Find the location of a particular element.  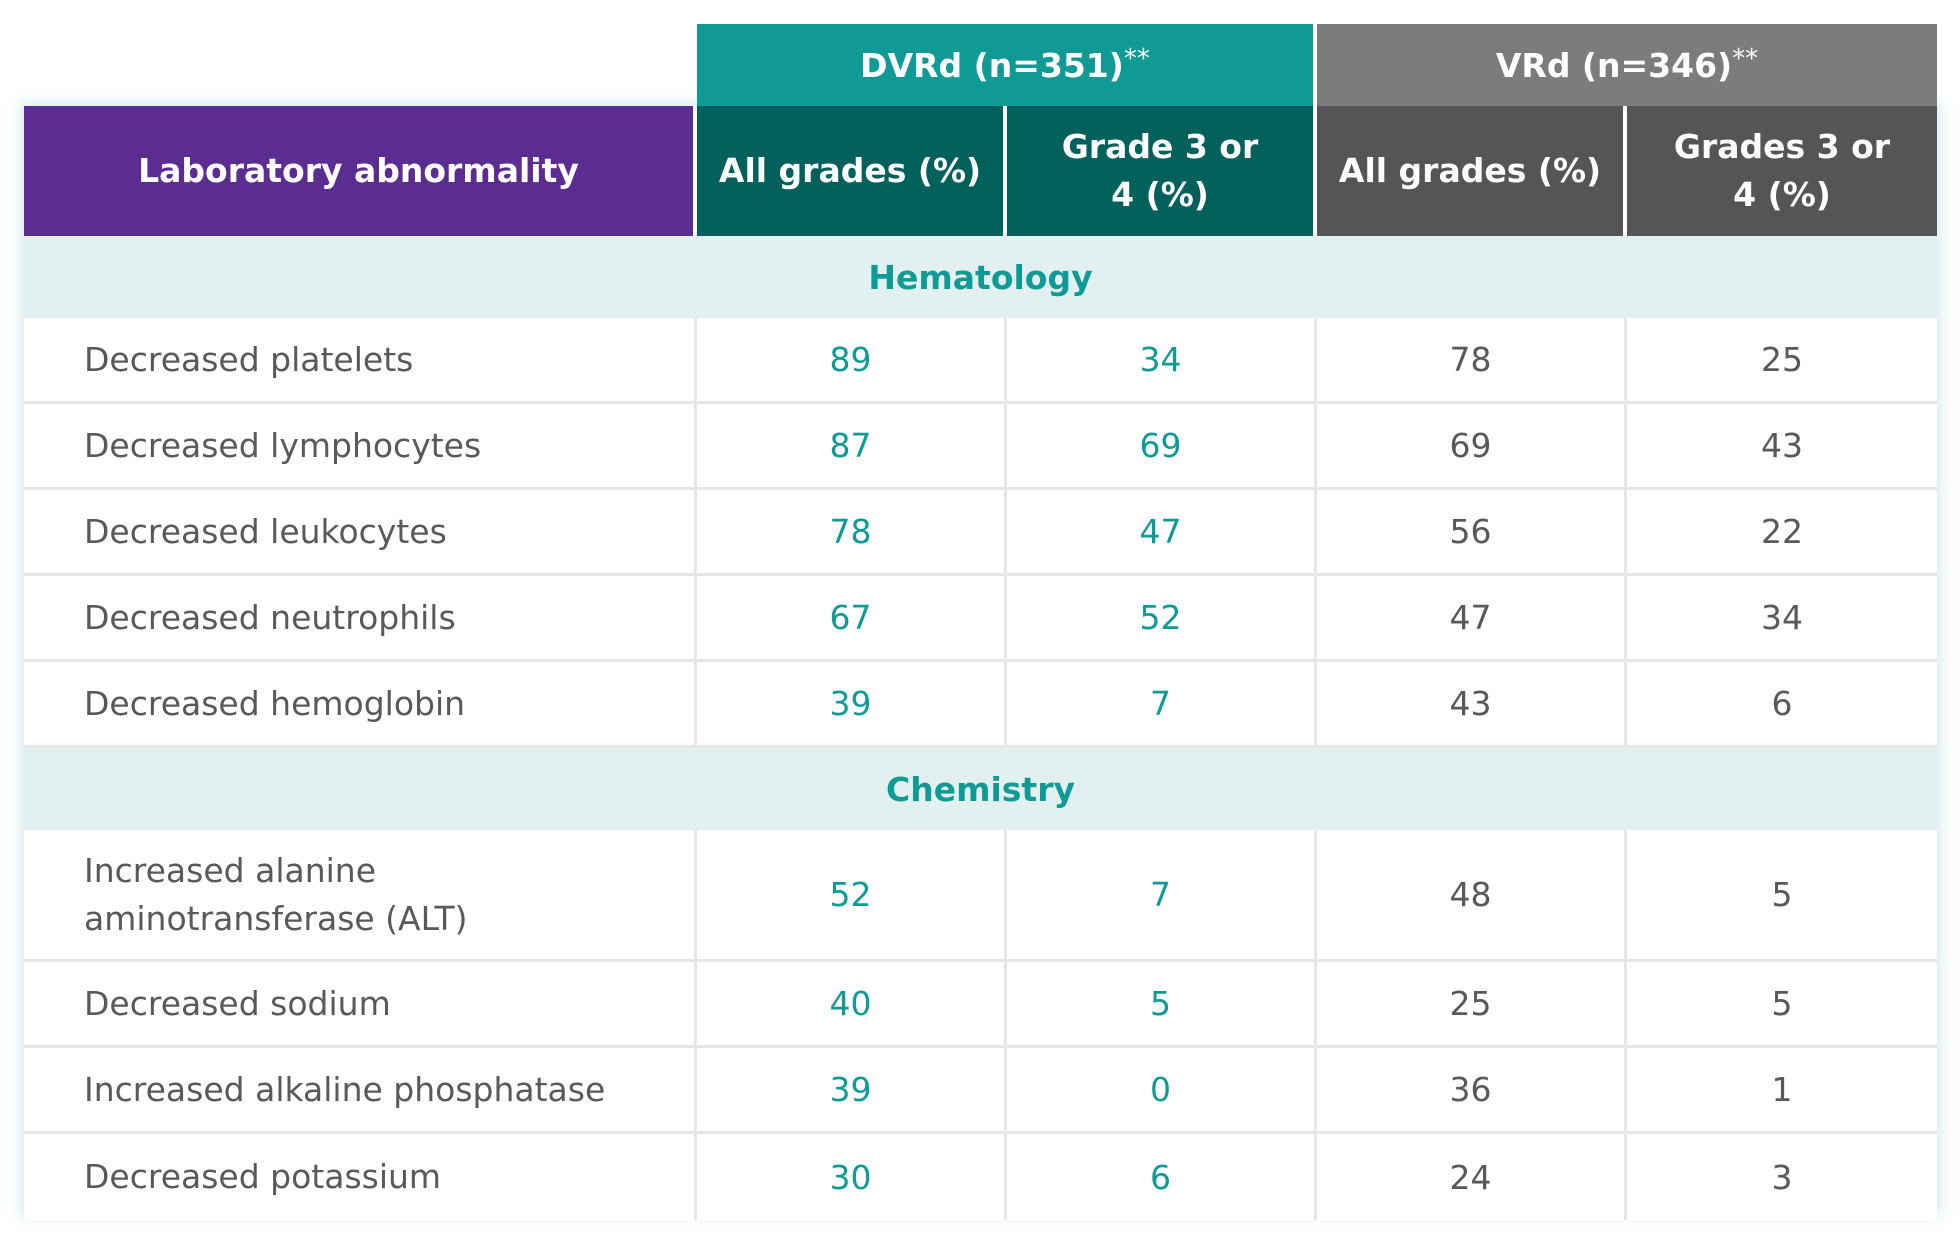

cell-vrd-all: 69 is located at coordinates (1472, 447).